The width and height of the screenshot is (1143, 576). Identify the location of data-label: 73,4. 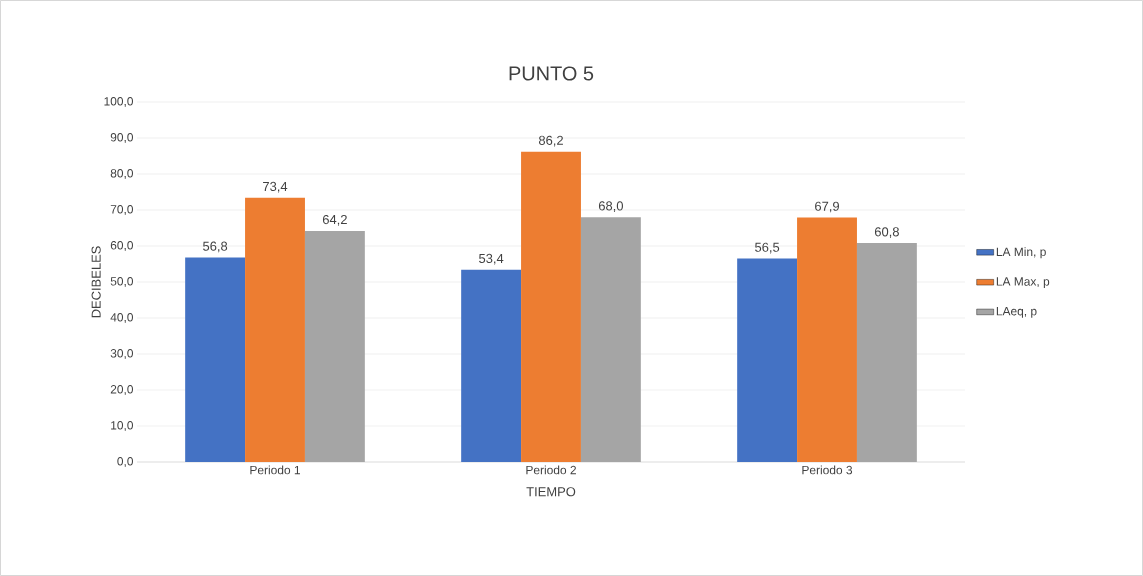
(275, 187).